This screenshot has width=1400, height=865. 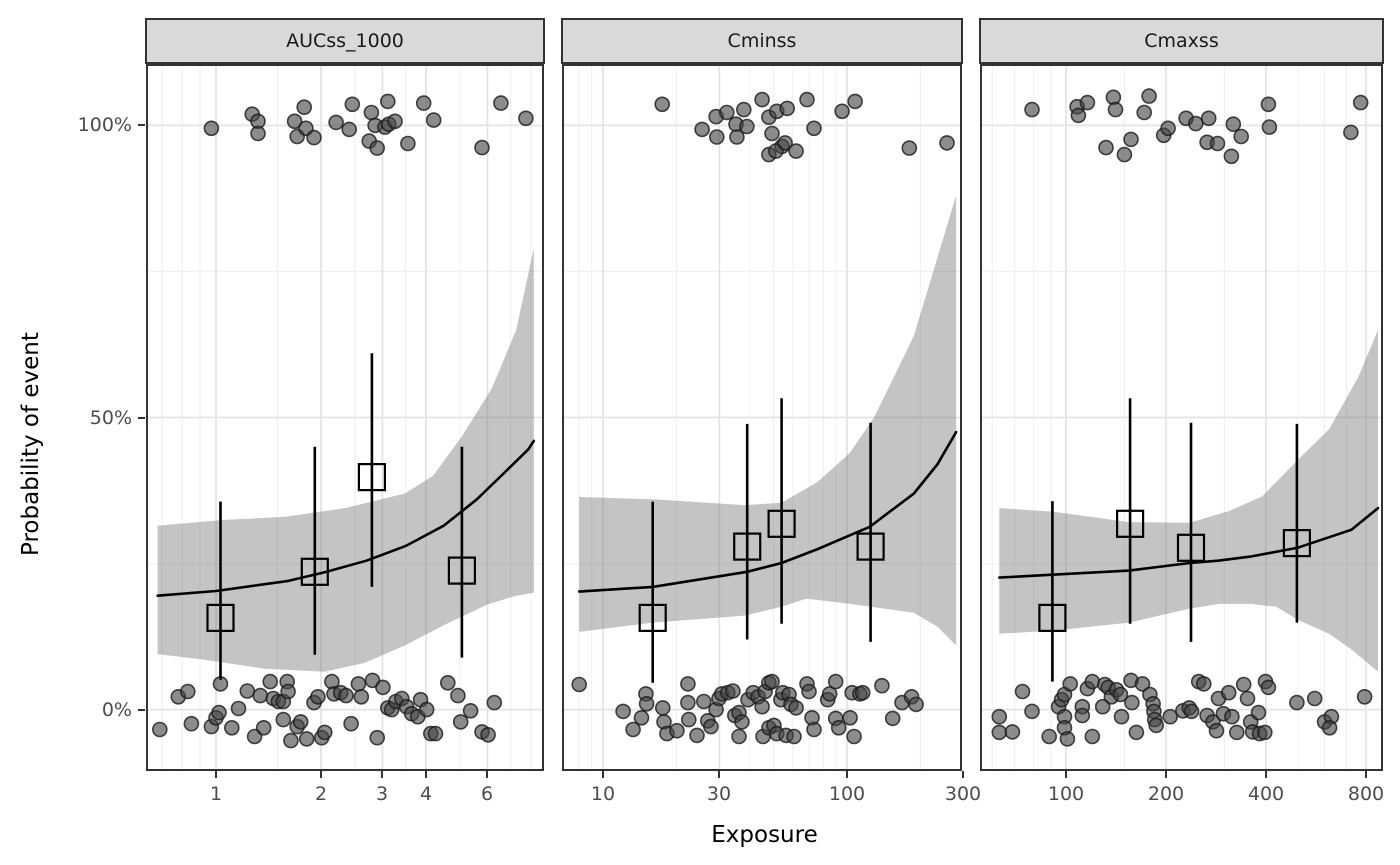 What do you see at coordinates (382, 794) in the screenshot?
I see `x-tick-label: 3` at bounding box center [382, 794].